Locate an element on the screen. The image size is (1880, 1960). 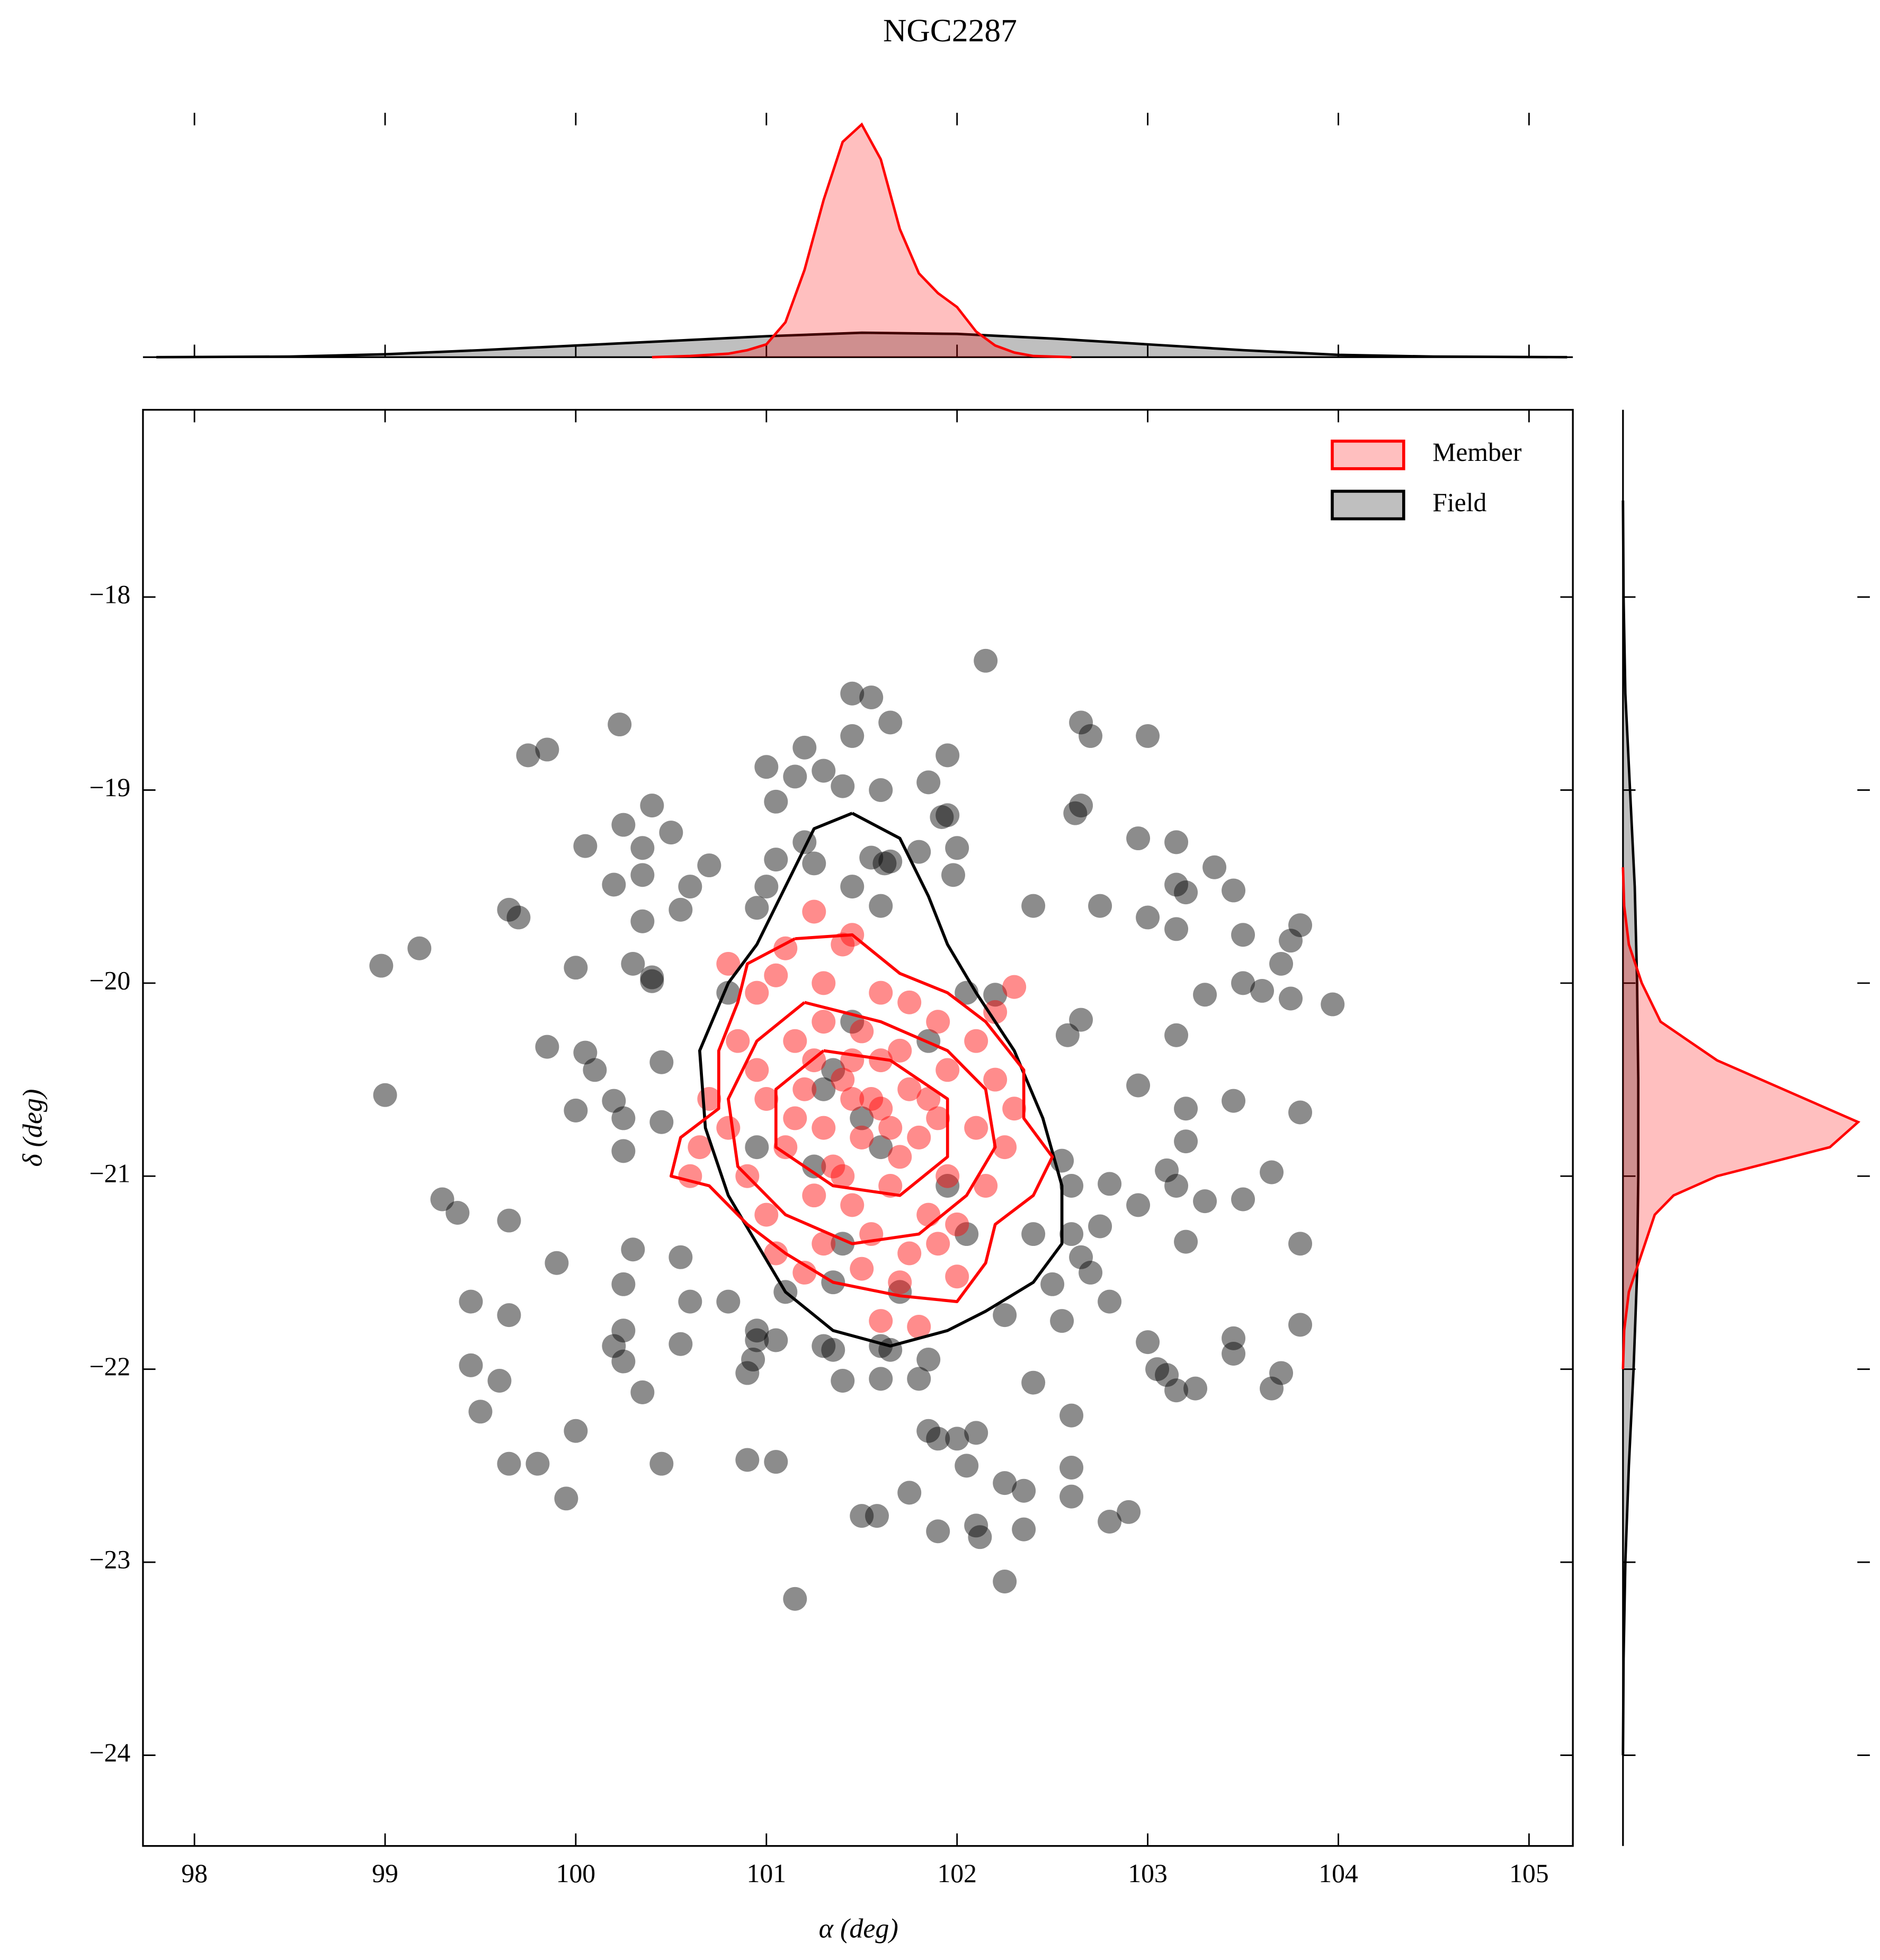
kde-line is located at coordinates (1630, 1128).